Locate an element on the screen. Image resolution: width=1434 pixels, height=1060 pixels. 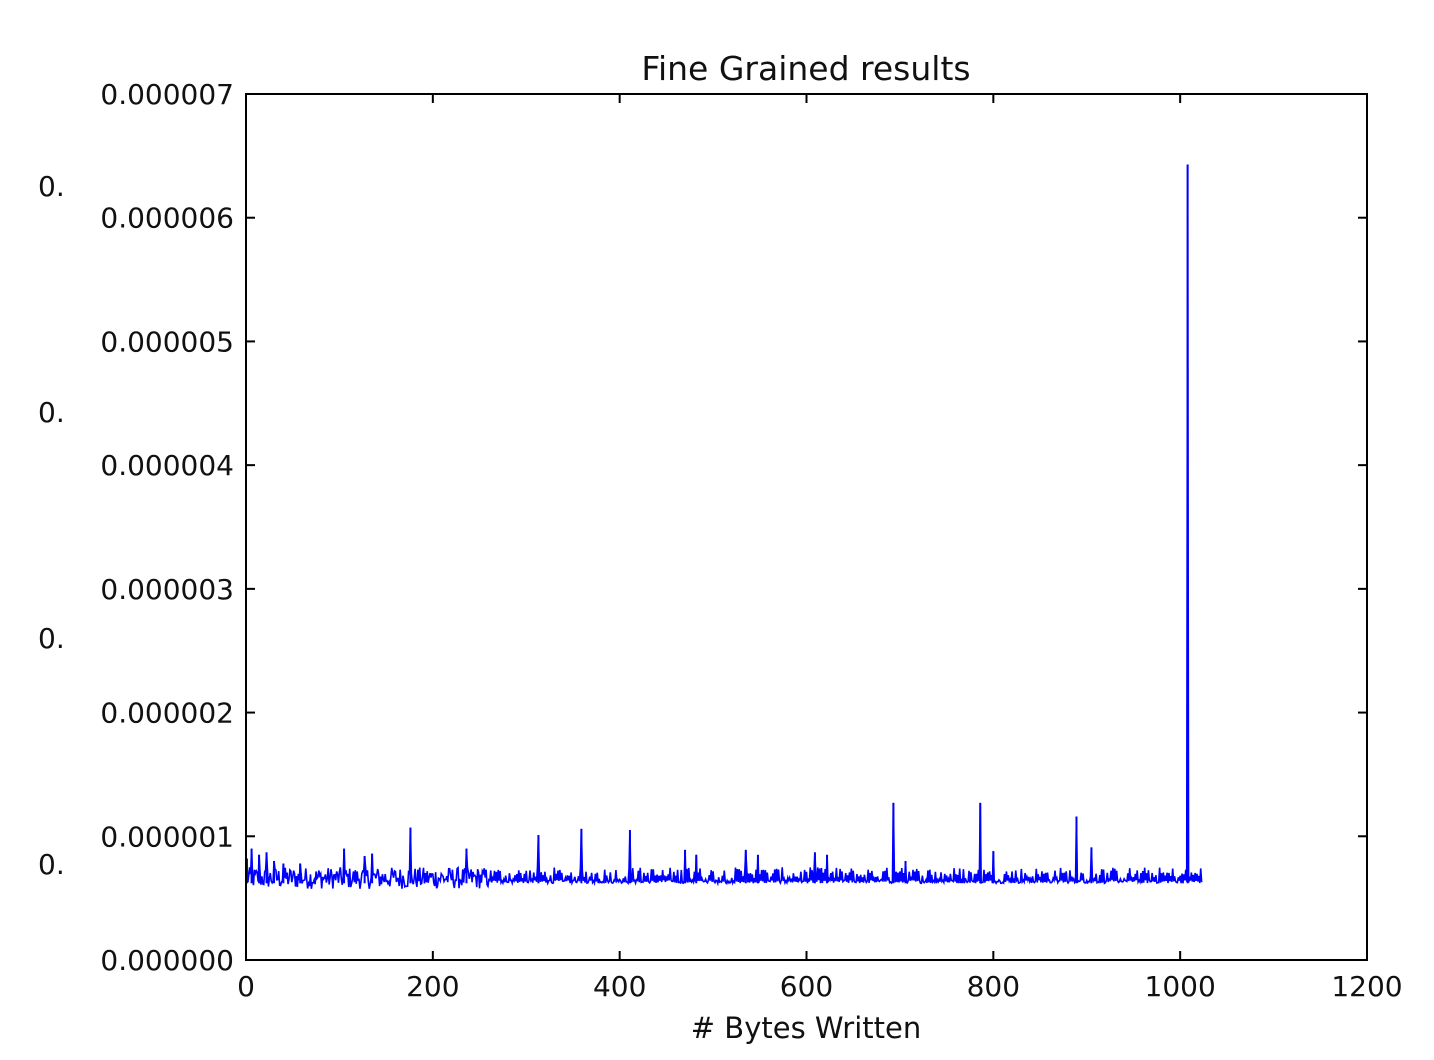
x-tick-label: 400 is located at coordinates (619, 986).